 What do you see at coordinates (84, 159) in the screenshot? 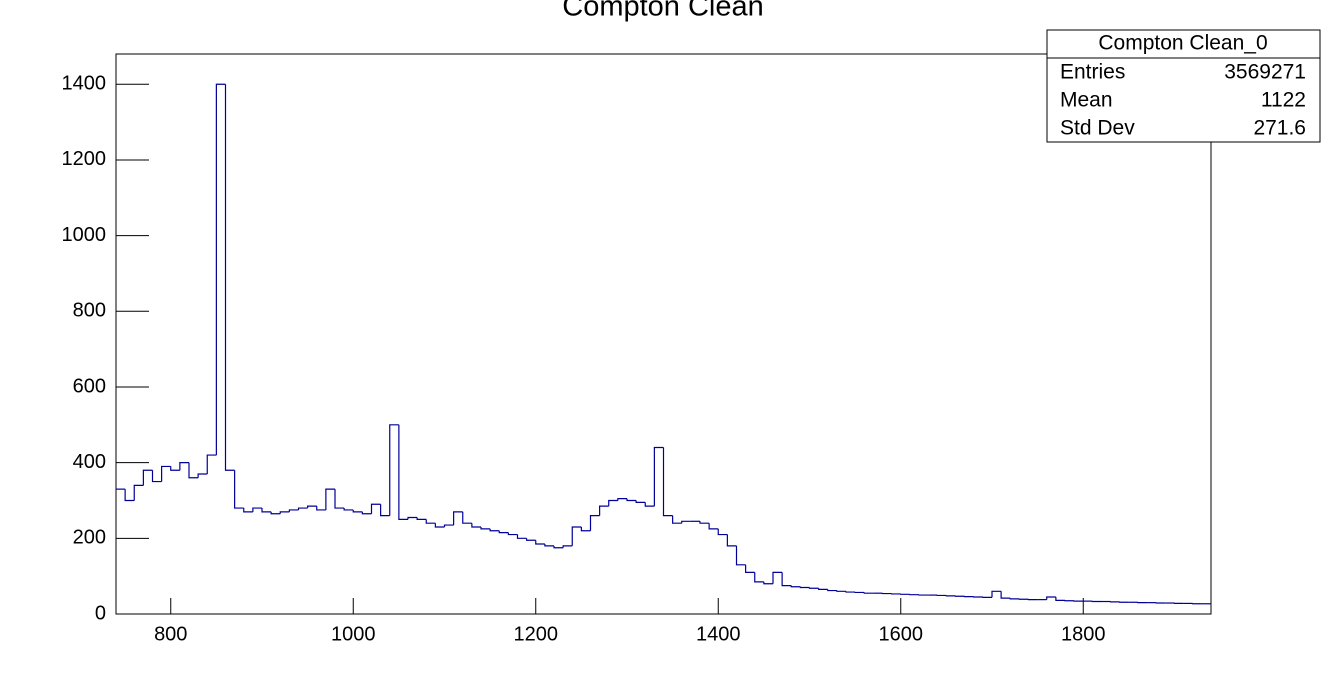
I see `y-tick-label: 1200` at bounding box center [84, 159].